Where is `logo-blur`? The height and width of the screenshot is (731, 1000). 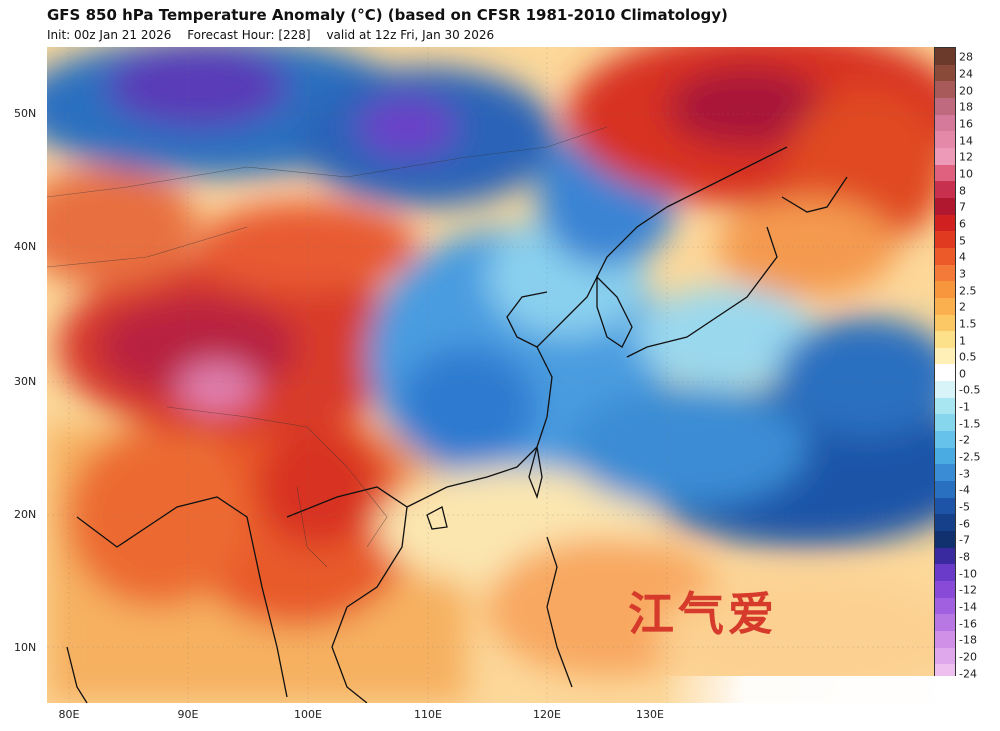 logo-blur is located at coordinates (847, 38).